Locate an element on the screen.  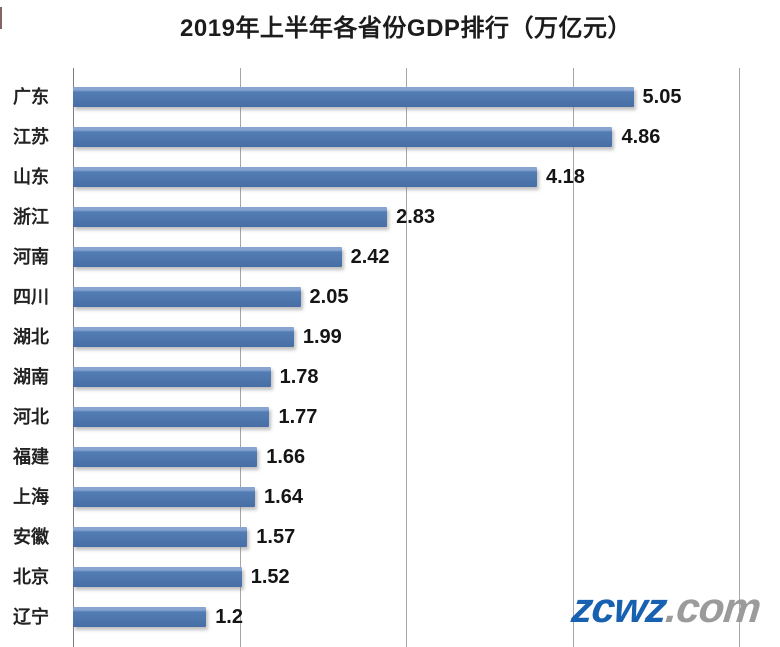
category-label: 福建 is located at coordinates (31, 457).